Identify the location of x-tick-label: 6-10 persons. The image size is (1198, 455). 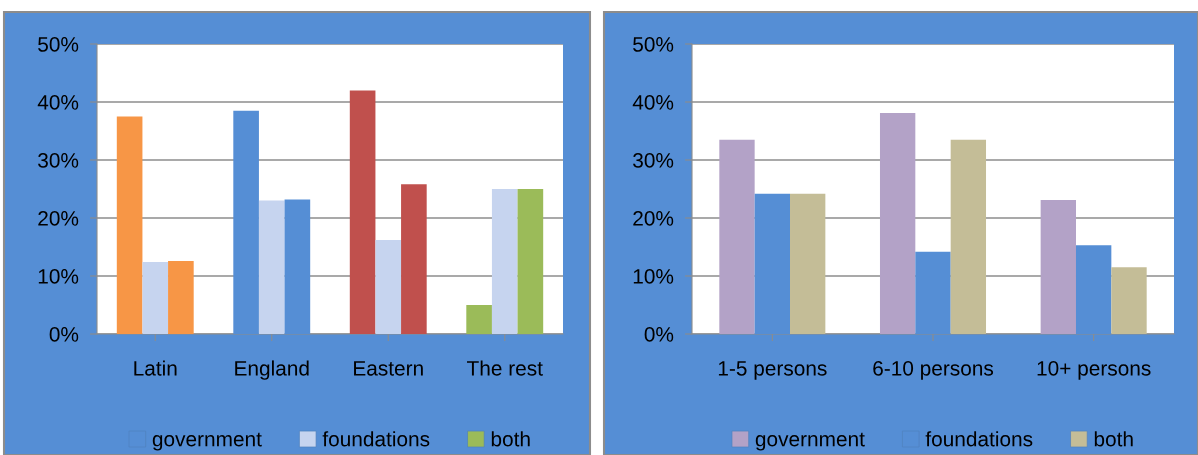
(933, 370).